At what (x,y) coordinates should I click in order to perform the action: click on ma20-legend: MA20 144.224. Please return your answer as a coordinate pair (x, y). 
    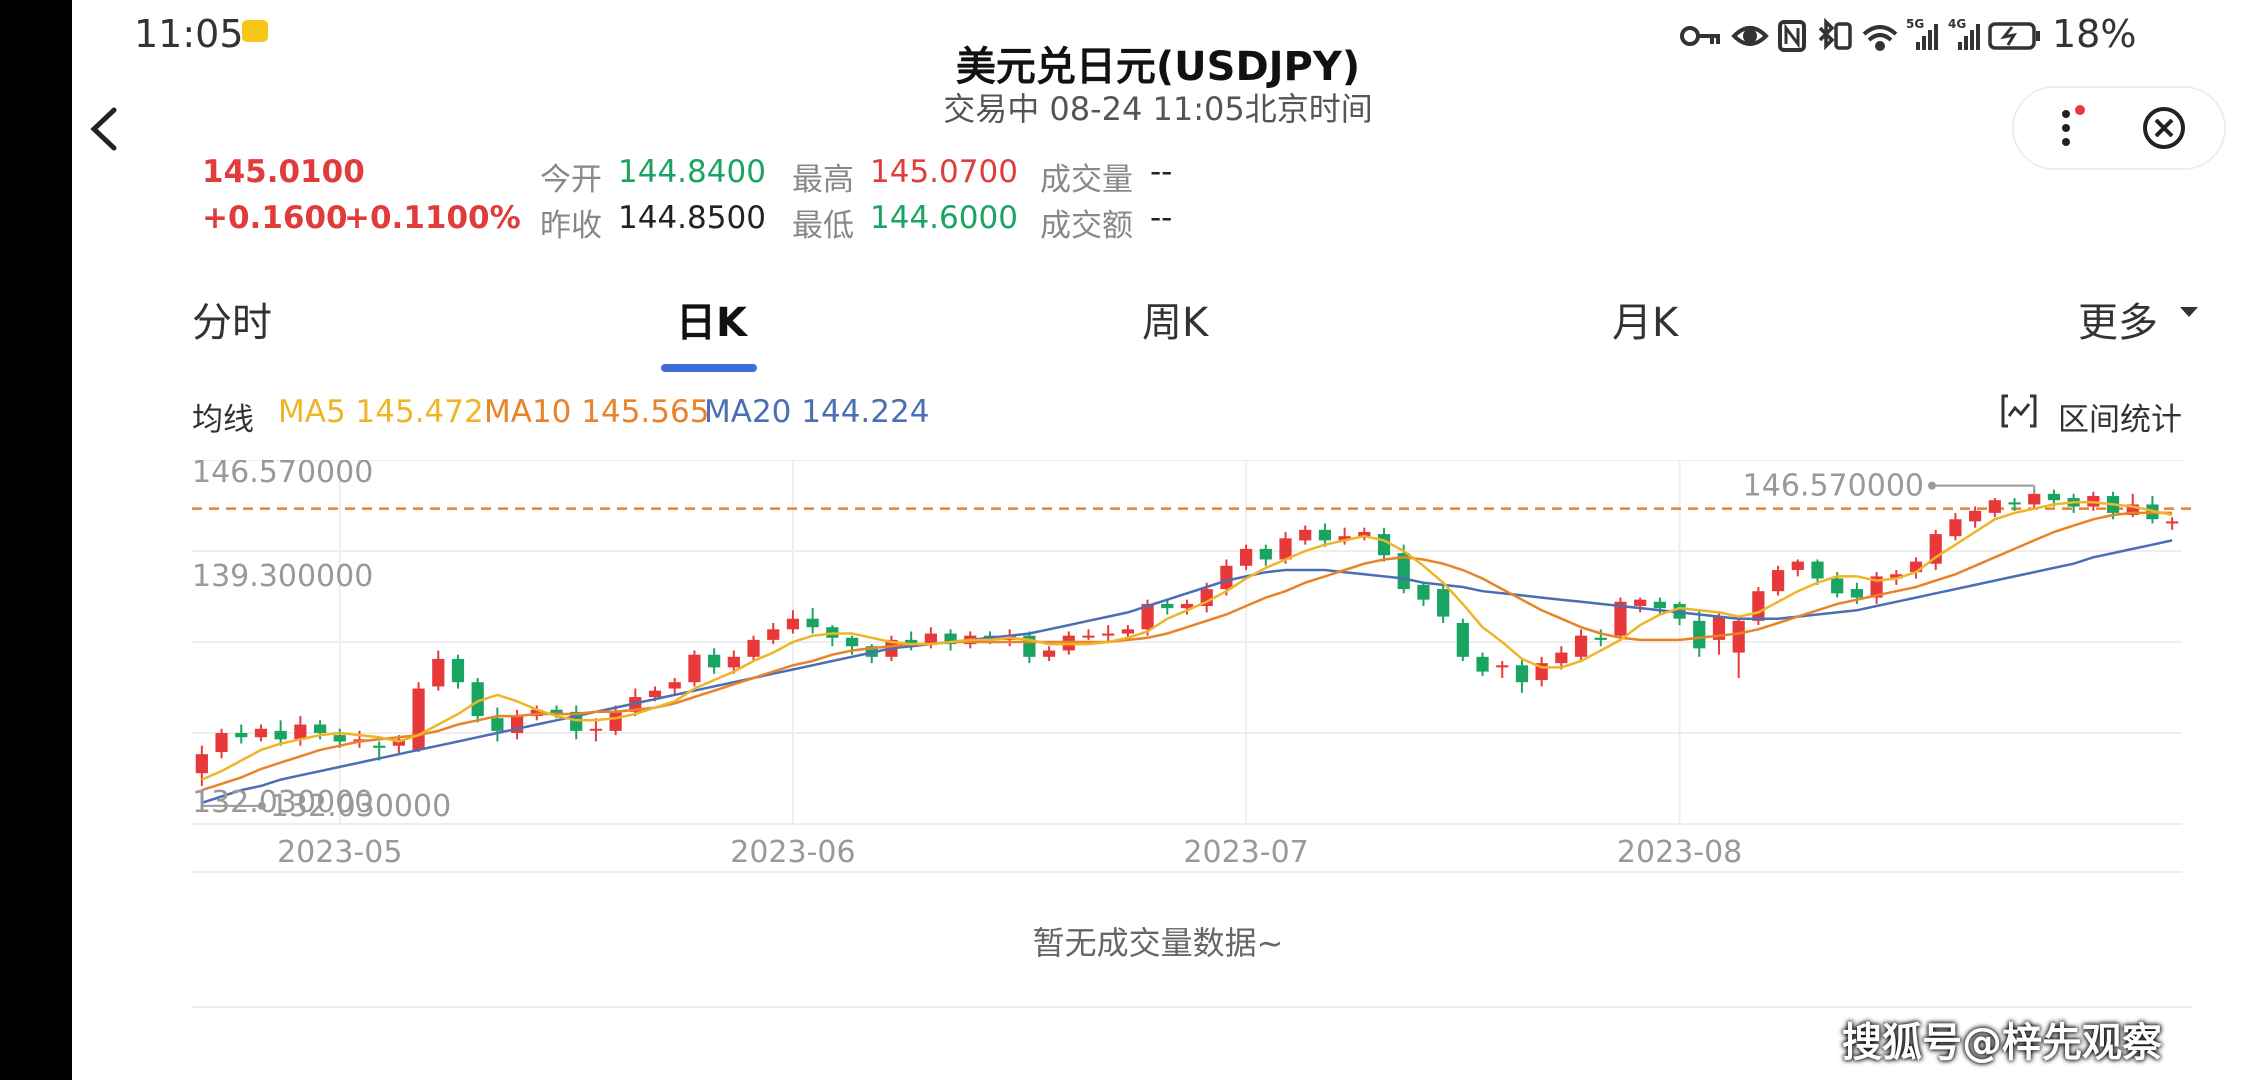
    Looking at the image, I should click on (817, 412).